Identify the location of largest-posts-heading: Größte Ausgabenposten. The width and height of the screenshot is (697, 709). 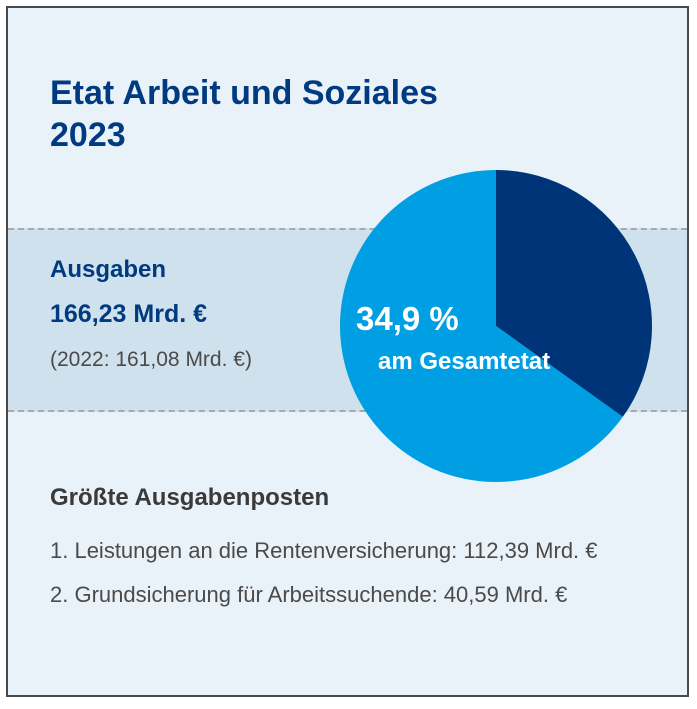
(190, 497).